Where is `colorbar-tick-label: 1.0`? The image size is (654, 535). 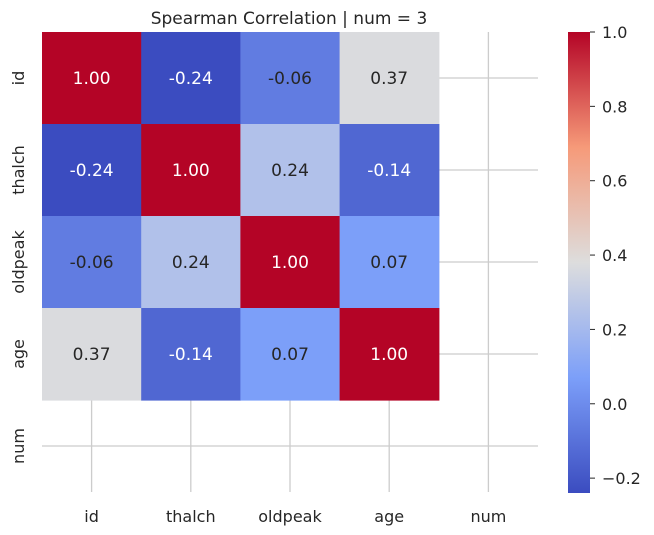
colorbar-tick-label: 1.0 is located at coordinates (614, 32).